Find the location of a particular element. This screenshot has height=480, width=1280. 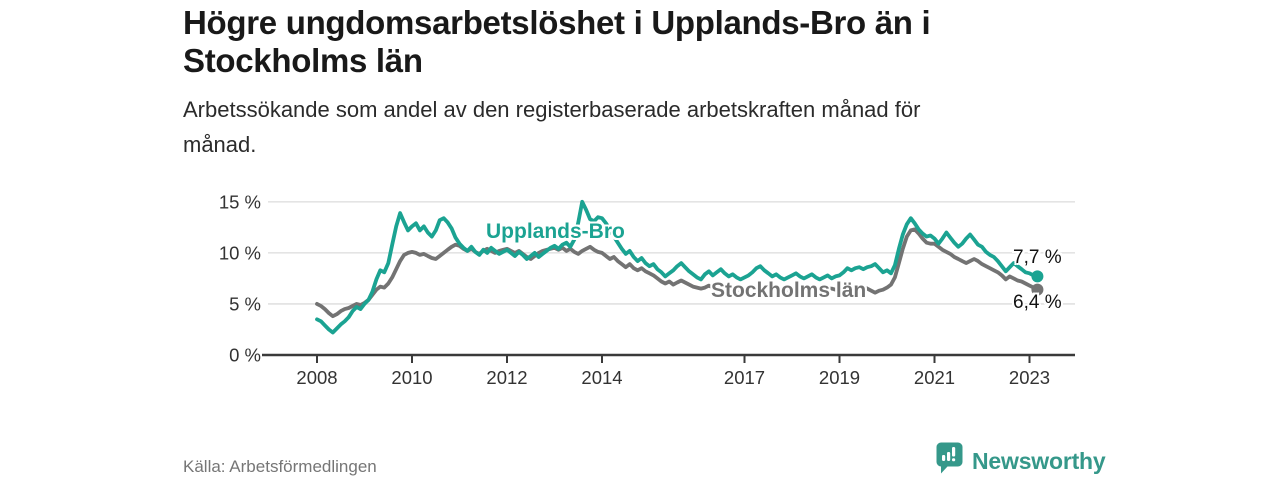

bar-medium is located at coordinates (949, 456).